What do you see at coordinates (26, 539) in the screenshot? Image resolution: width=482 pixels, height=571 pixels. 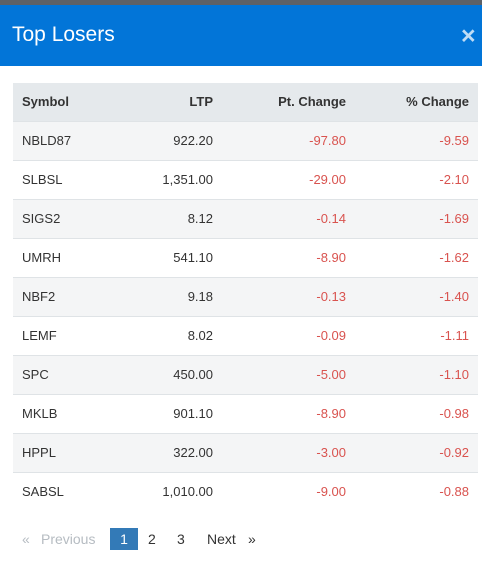 I see `previous-arrow-icon: «` at bounding box center [26, 539].